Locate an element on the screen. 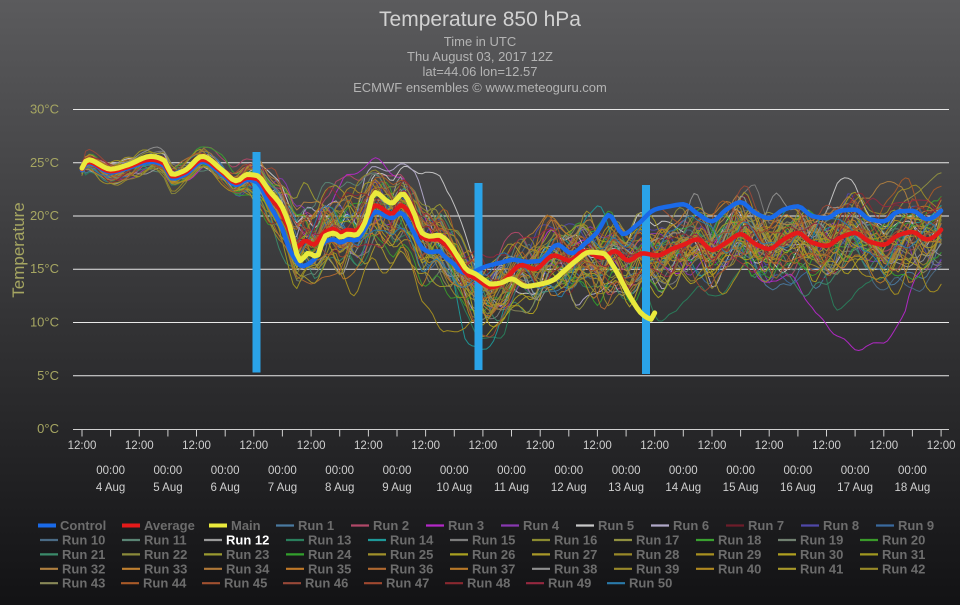 Image resolution: width=960 pixels, height=605 pixels. svg-text: 15°C is located at coordinates (44, 268).